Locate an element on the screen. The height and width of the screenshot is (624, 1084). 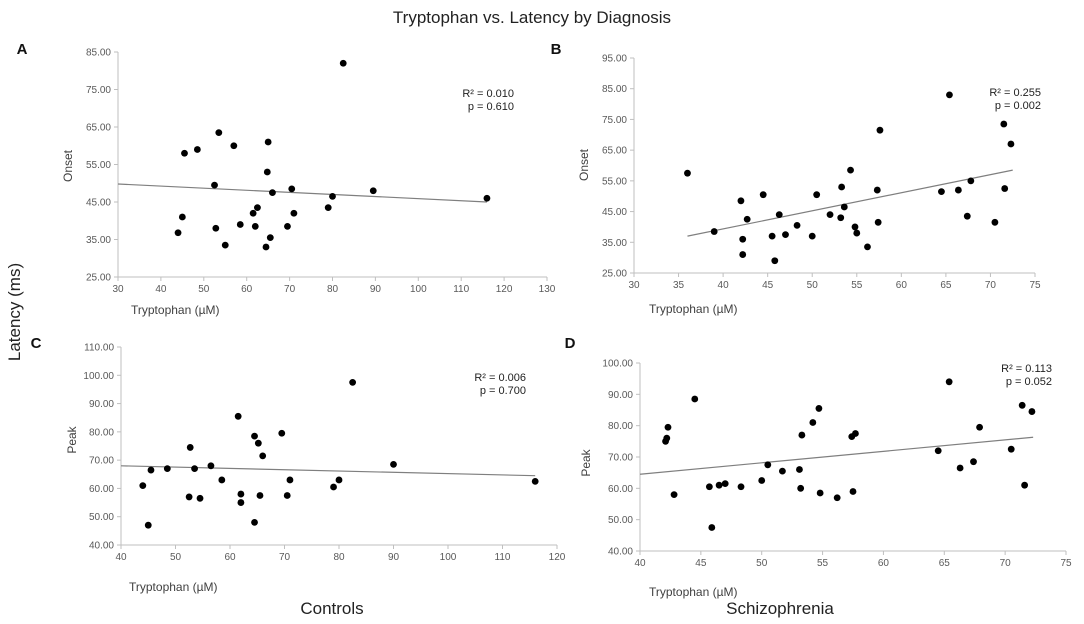
x-tick-label: 45 is located at coordinates (768, 285).